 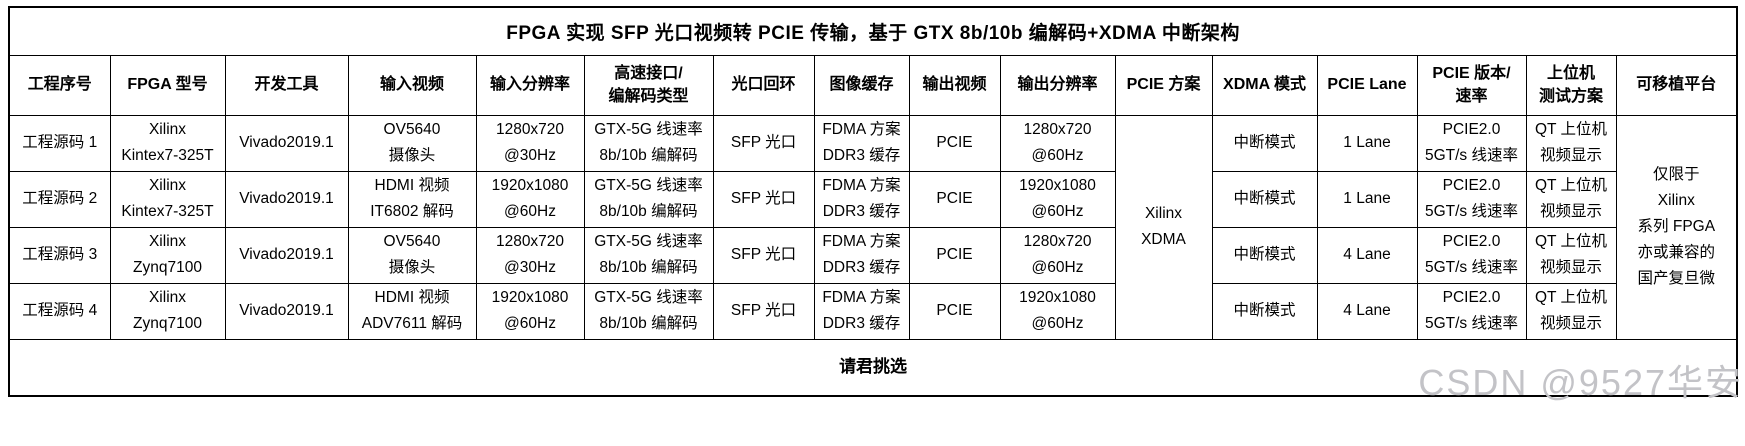 What do you see at coordinates (59, 143) in the screenshot?
I see `cell-project-no: 工程源码 1` at bounding box center [59, 143].